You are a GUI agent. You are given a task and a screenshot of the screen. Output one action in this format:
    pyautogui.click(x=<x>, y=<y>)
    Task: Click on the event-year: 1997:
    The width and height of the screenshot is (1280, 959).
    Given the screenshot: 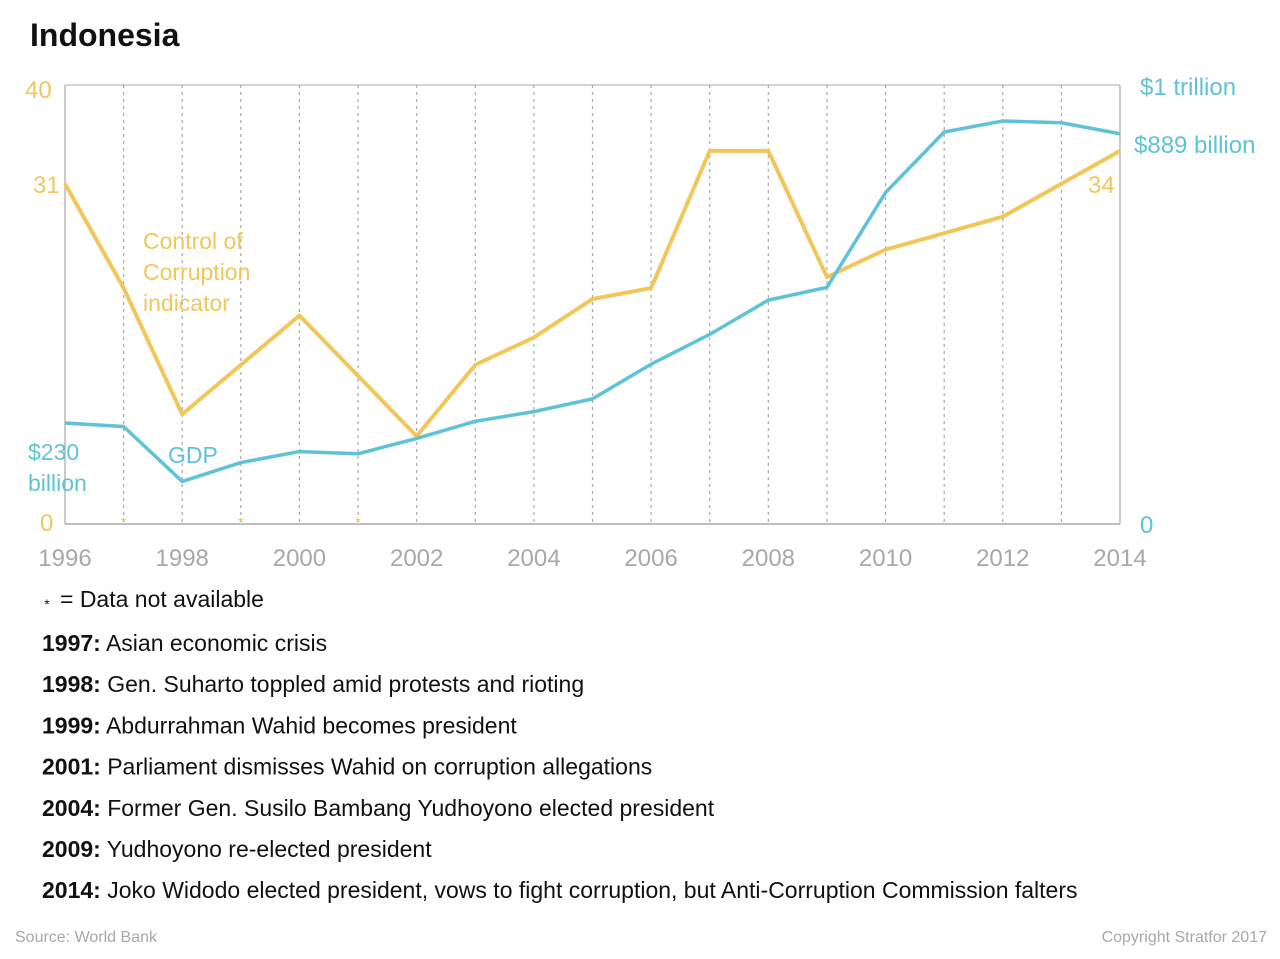 What is the action you would take?
    pyautogui.click(x=71, y=643)
    